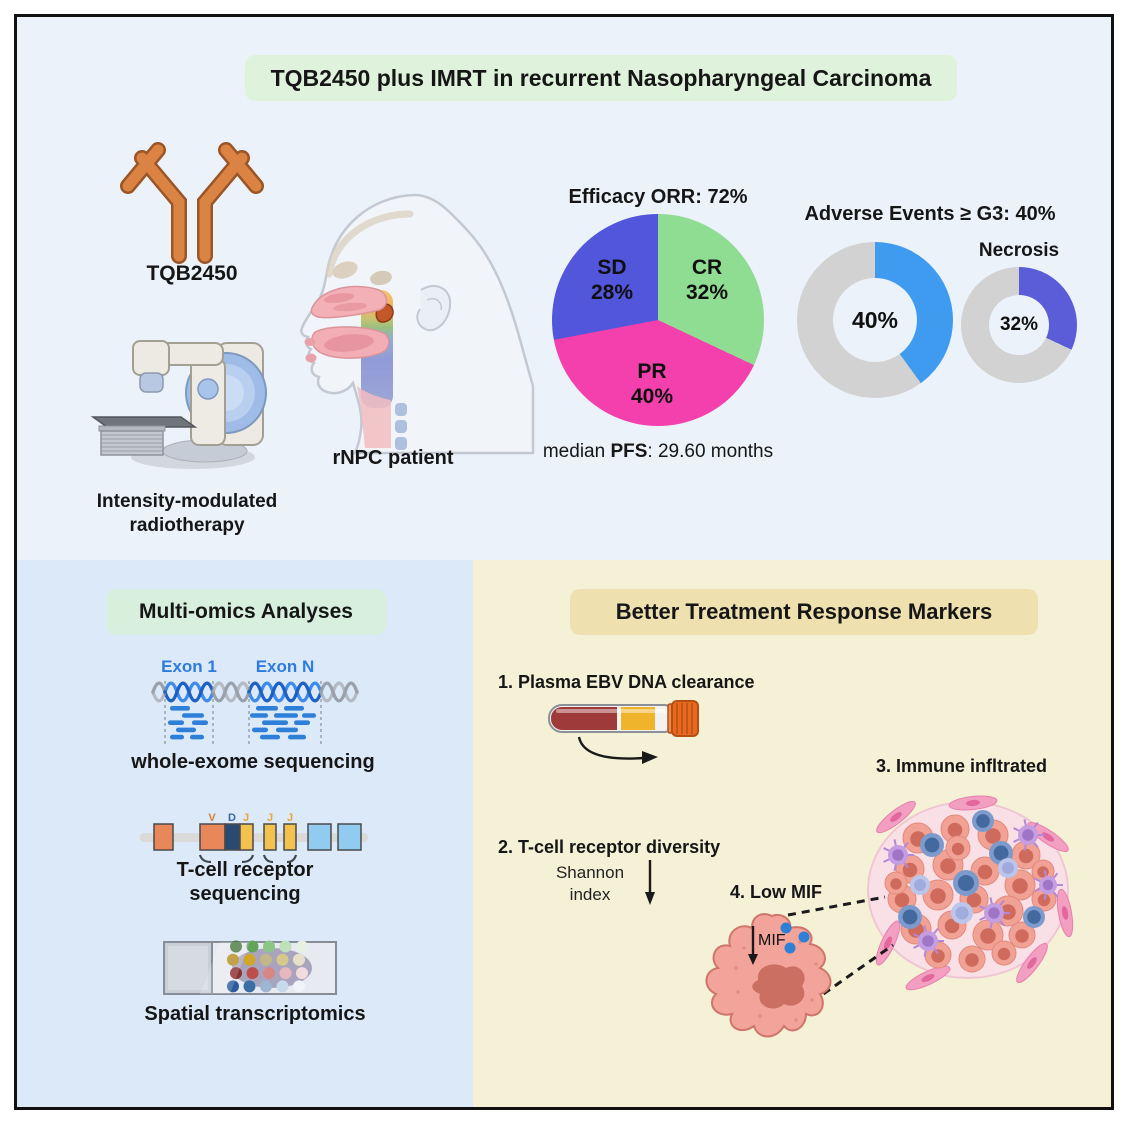  What do you see at coordinates (393, 458) in the screenshot?
I see `patient-label: rNPC patient` at bounding box center [393, 458].